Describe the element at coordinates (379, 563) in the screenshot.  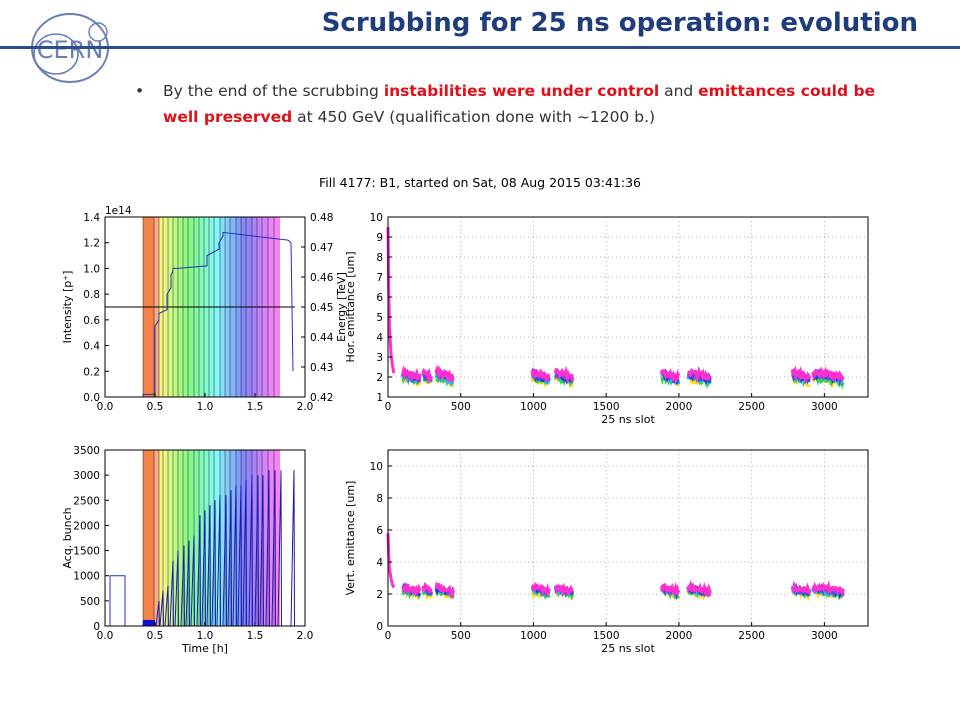
I see `vert-emittance-ytick-label: 4` at that location.